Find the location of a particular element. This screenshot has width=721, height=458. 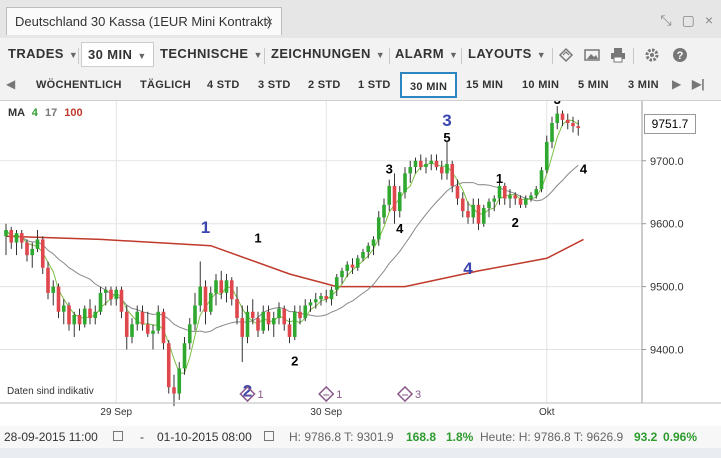

wave-label: 3 is located at coordinates (389, 168).